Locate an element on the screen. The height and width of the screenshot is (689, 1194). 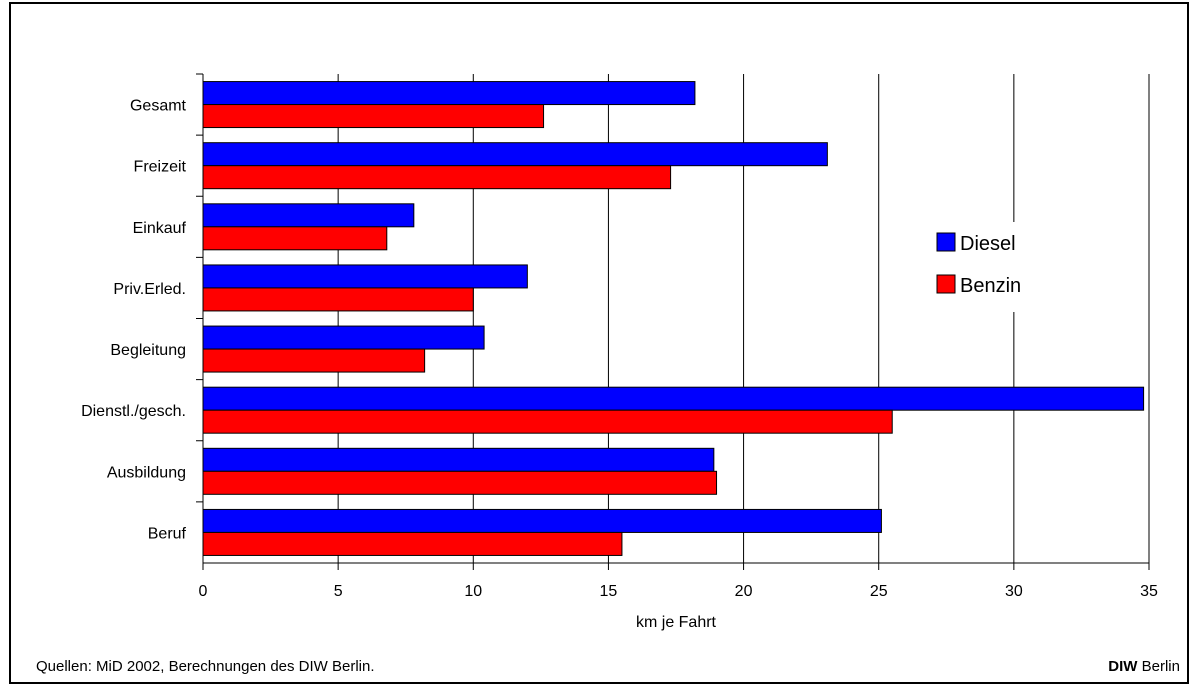
x-axis-label: km je Fahrt is located at coordinates (676, 622).